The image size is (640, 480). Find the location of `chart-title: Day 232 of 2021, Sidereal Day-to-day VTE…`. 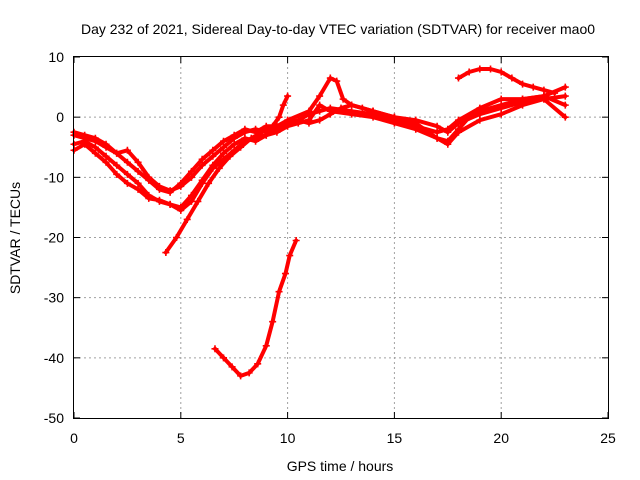

chart-title: Day 232 of 2021, Sidereal Day-to-day VTE… is located at coordinates (338, 29).